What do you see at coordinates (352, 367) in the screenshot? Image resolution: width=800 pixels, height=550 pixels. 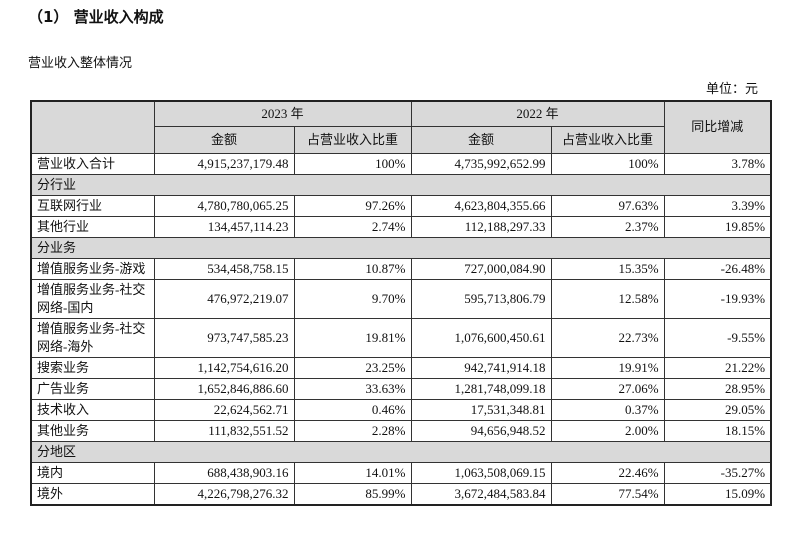 I see `value-cell: 23.25%` at bounding box center [352, 367].